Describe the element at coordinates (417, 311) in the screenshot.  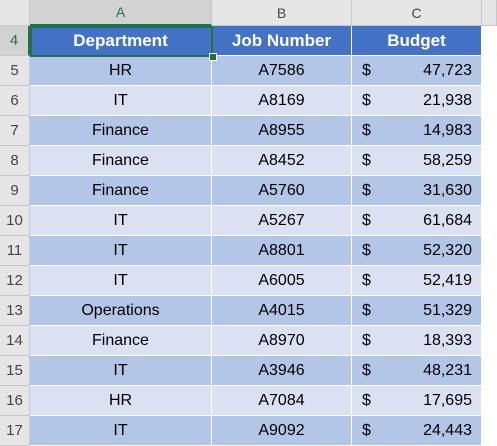
I see `budget-cell: $51,329` at that location.